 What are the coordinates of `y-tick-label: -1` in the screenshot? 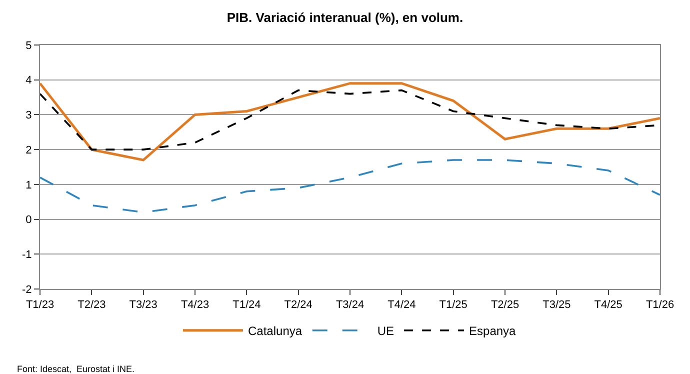 It's located at (27, 254).